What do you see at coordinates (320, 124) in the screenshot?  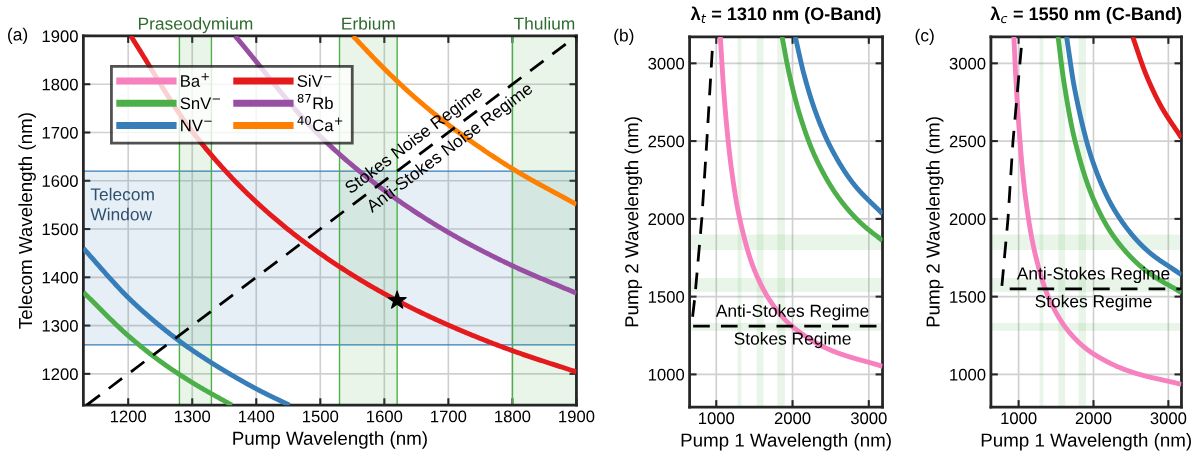 I see `legend-label: $^{40}$Ca$^{+}$` at bounding box center [320, 124].